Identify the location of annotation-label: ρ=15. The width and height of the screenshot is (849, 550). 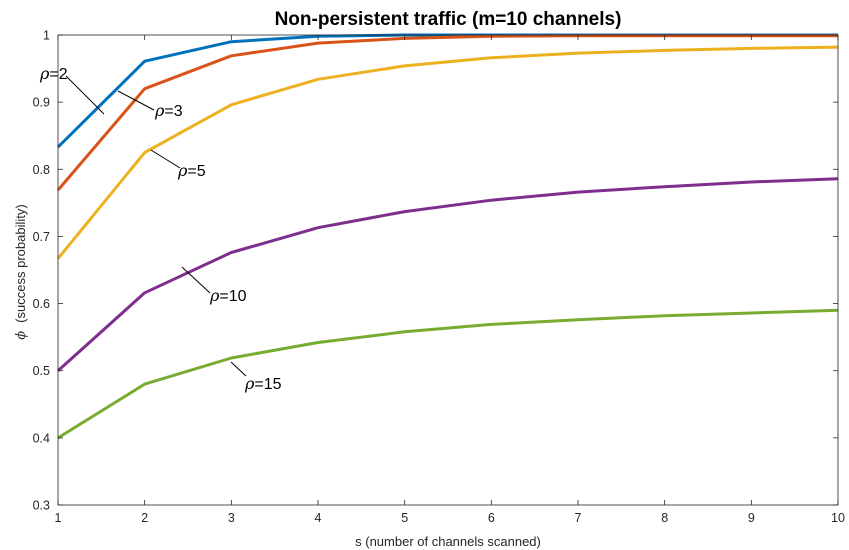
(263, 383).